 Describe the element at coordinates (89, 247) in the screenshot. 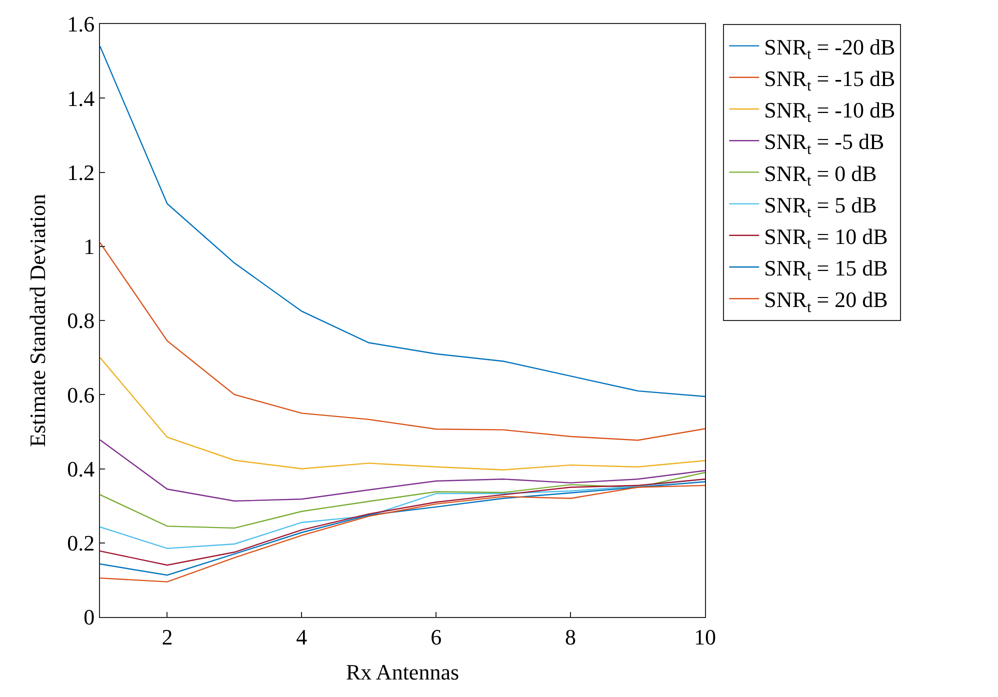

I see `y-tick-label: 1` at that location.